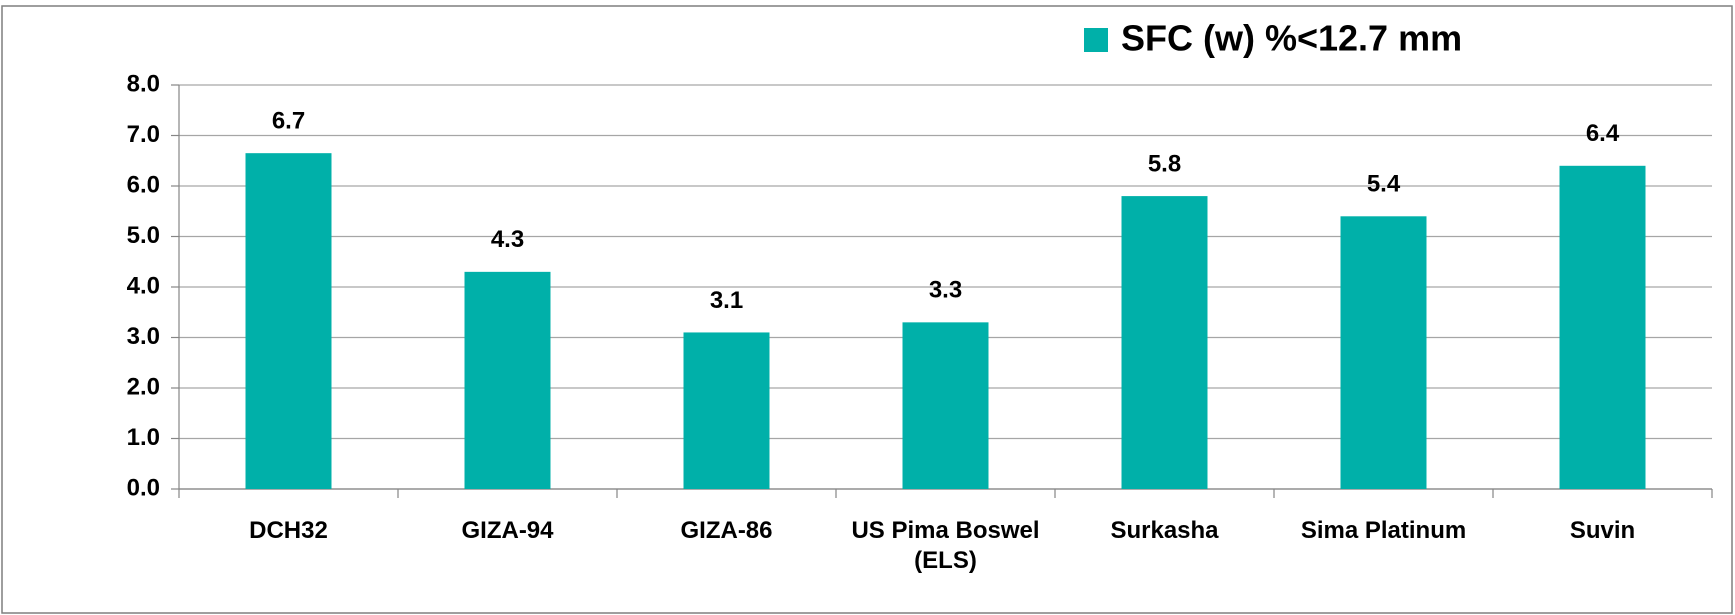 The width and height of the screenshot is (1735, 615). What do you see at coordinates (1291, 38) in the screenshot?
I see `legend-label: SFC (w) %<12.7 mm` at bounding box center [1291, 38].